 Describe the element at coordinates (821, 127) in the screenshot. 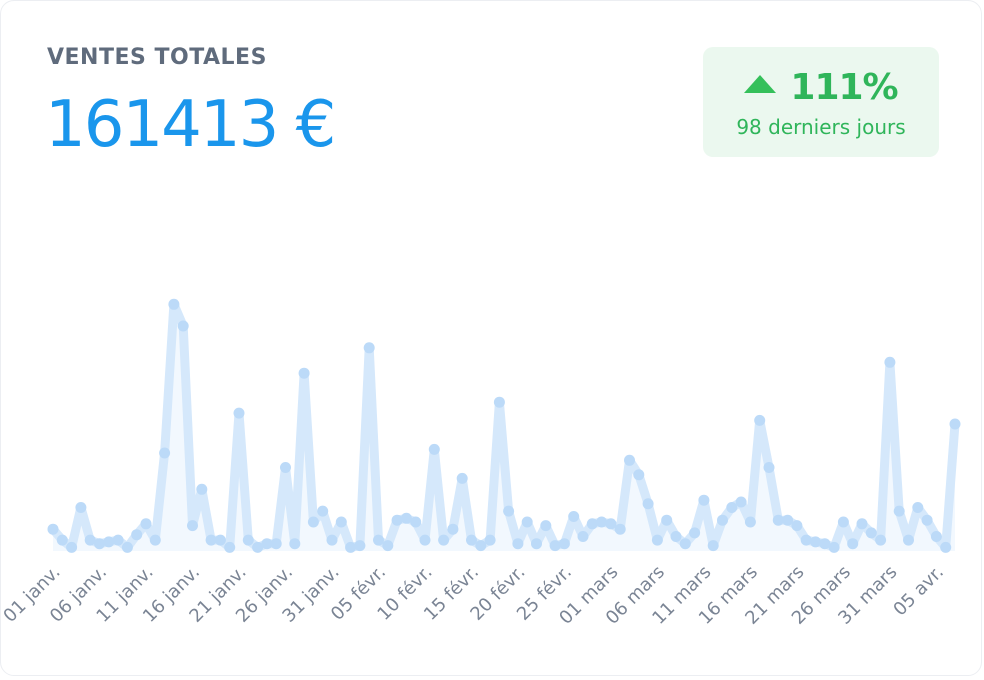

I see `growth-period: 98 derniers jours` at that location.